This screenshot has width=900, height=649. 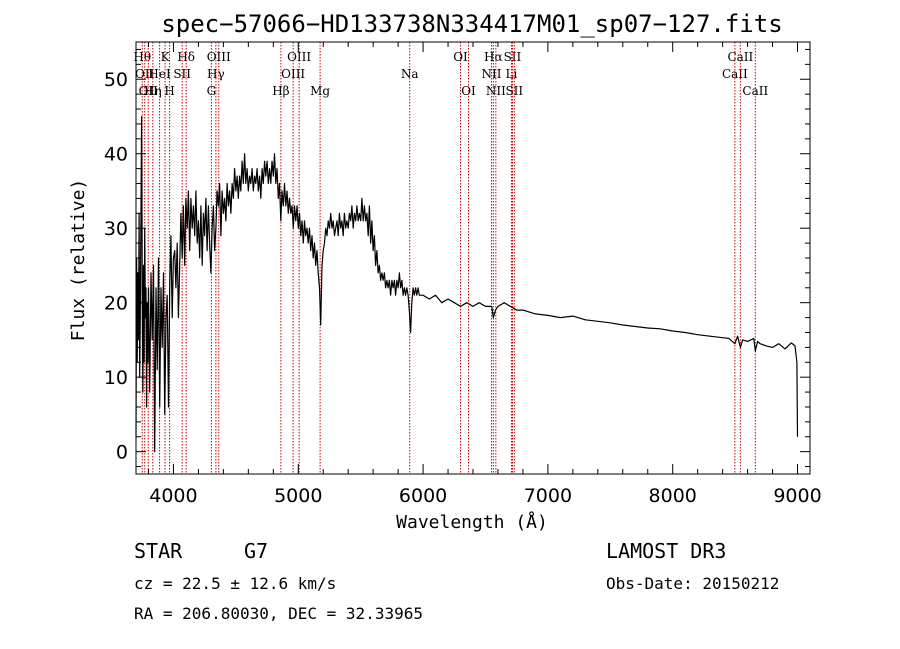 I want to click on x-tick-label: 9000, so click(x=797, y=496).